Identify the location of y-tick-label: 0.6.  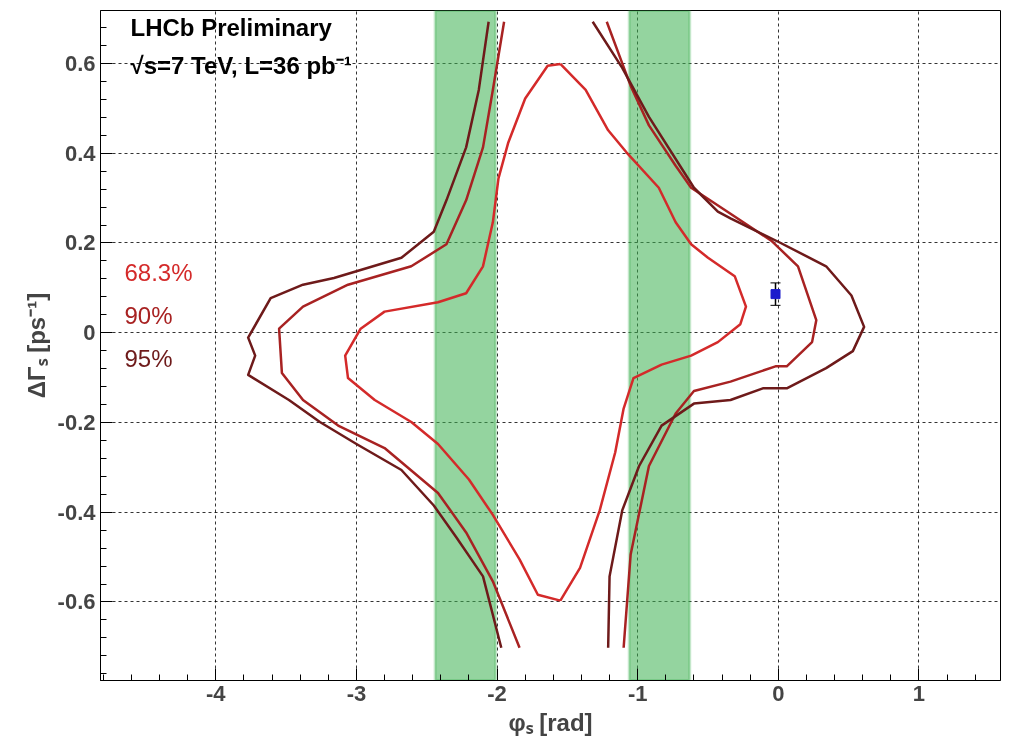
(80, 63).